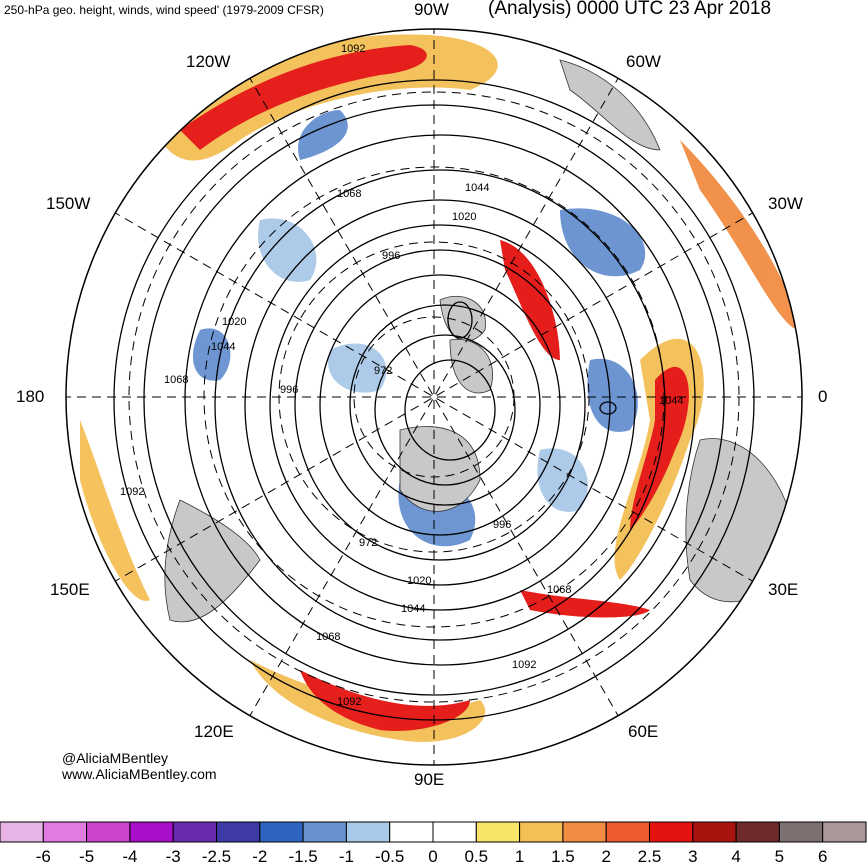 Image resolution: width=868 pixels, height=865 pixels. What do you see at coordinates (129, 856) in the screenshot?
I see `colorbar-tick-label: -4` at bounding box center [129, 856].